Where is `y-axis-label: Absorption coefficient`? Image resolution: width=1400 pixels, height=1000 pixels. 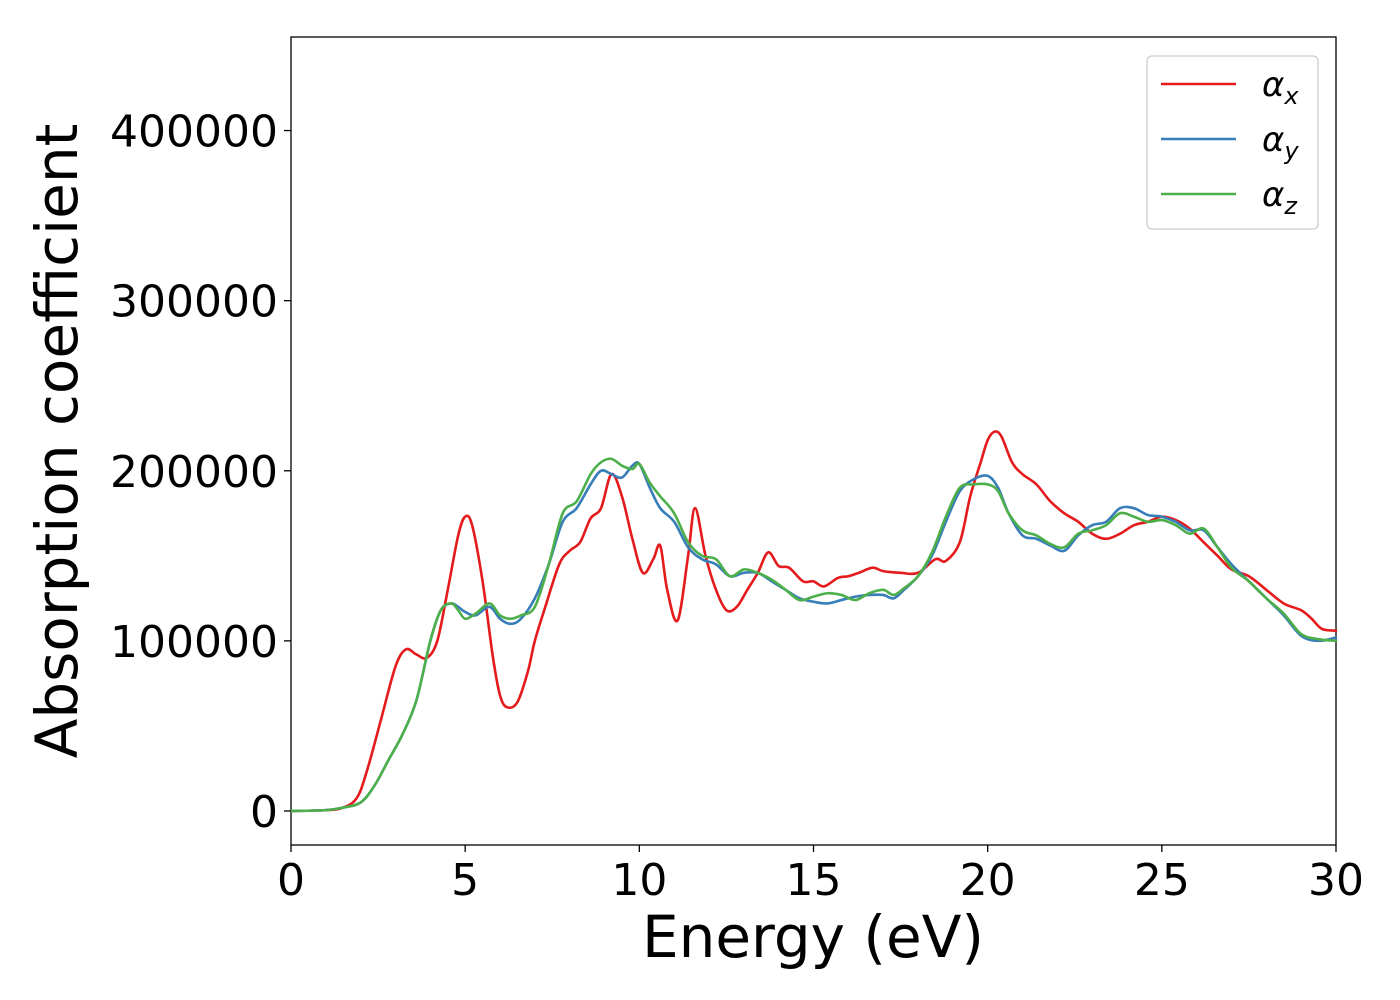 y-axis-label: Absorption coefficient is located at coordinates (57, 441).